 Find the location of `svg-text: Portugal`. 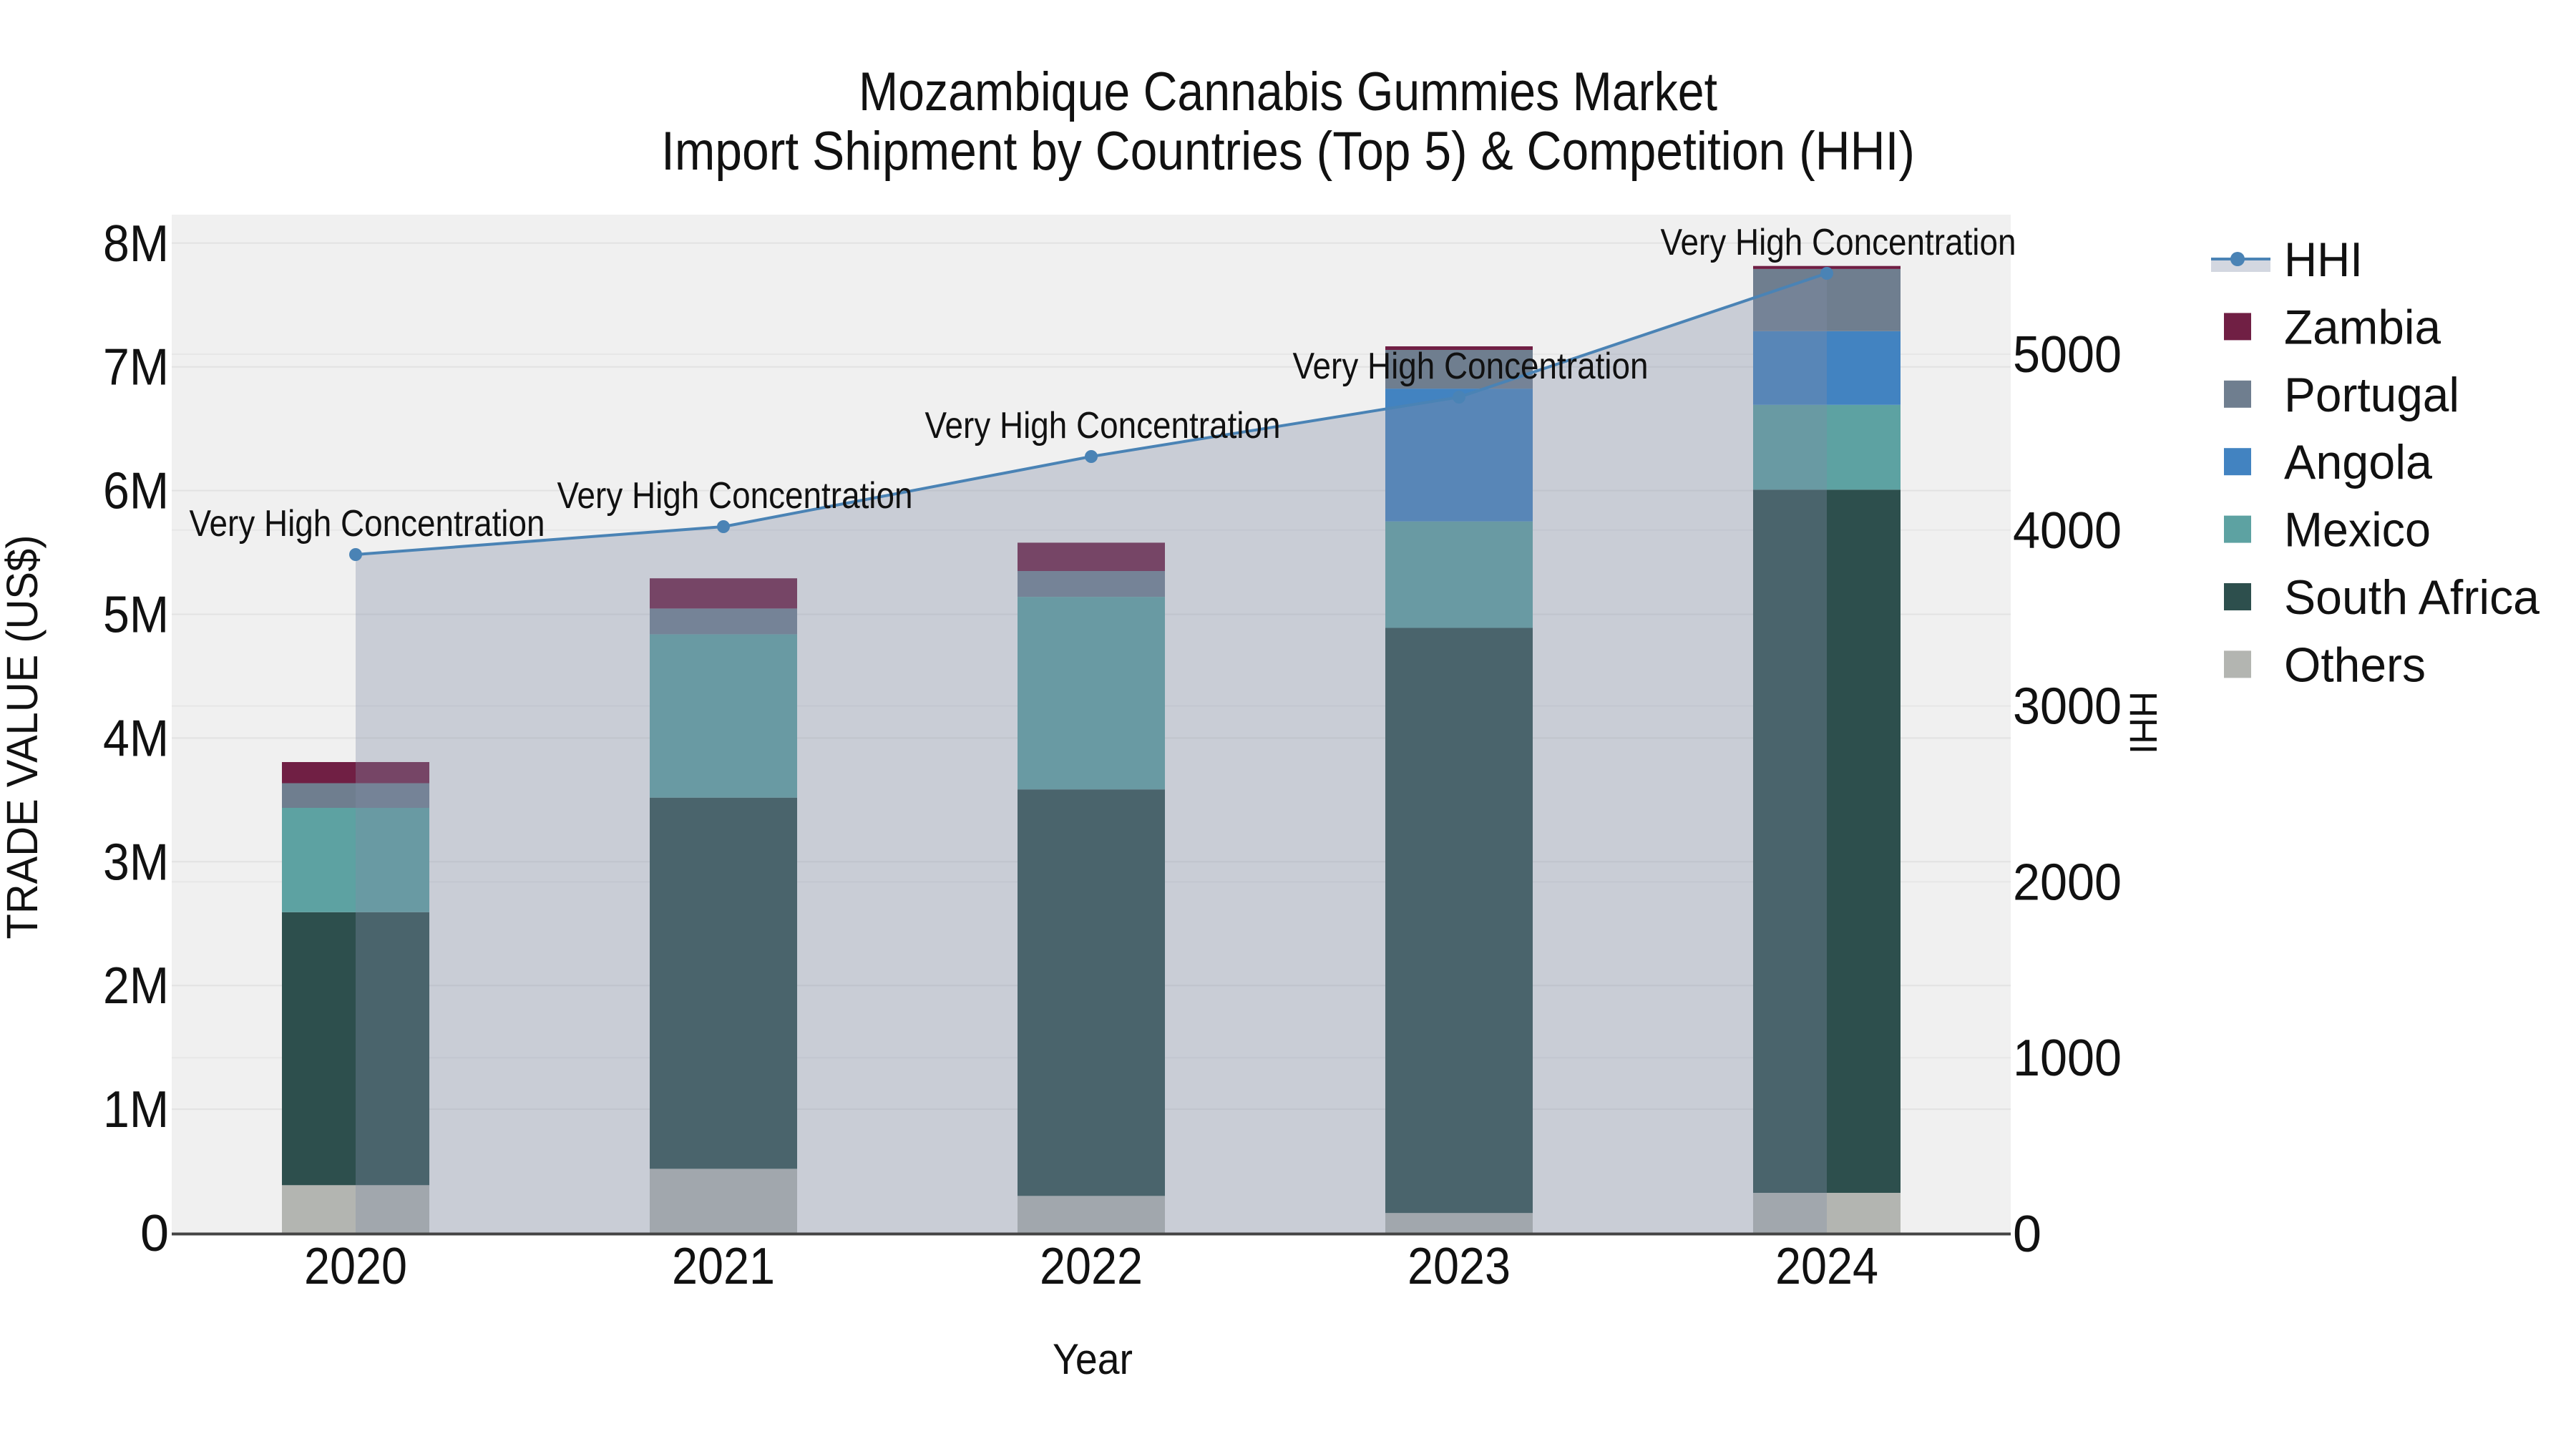

svg-text: Portugal is located at coordinates (2371, 395).